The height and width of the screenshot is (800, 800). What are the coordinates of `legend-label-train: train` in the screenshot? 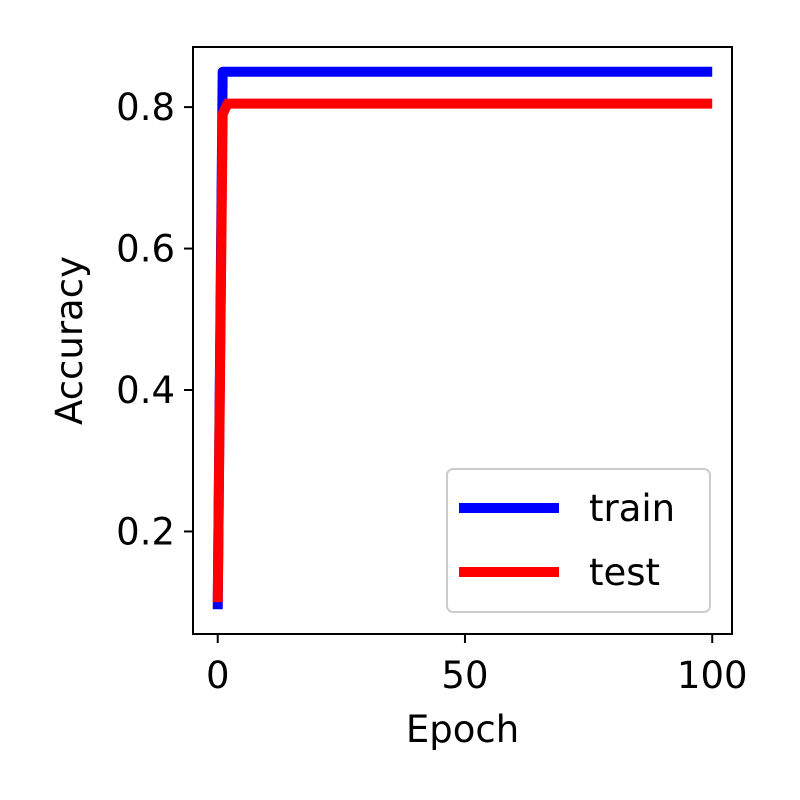 It's located at (632, 508).